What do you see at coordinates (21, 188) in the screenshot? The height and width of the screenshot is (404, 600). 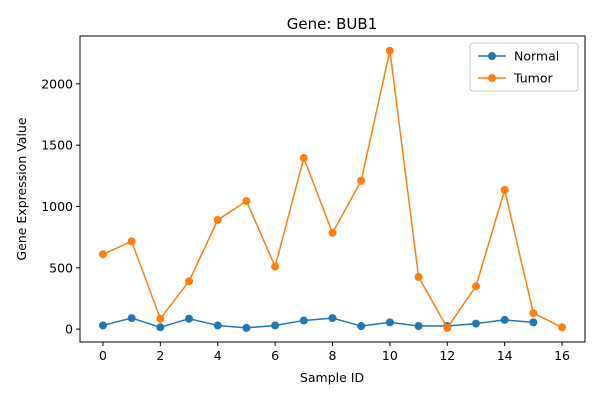 I see `y-axis-title: Gene Expression Value` at bounding box center [21, 188].